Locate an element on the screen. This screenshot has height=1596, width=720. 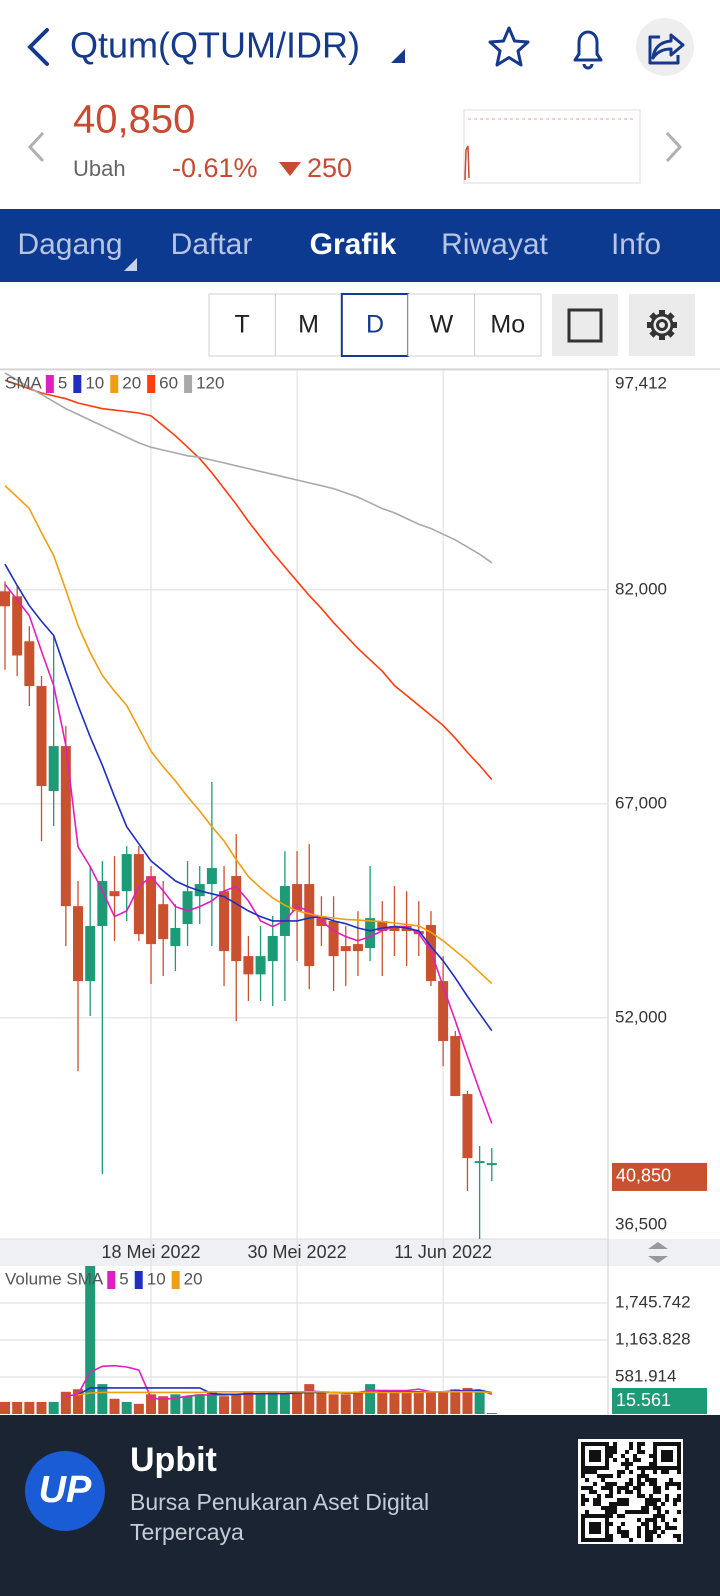
legend-label: 60 is located at coordinates (168, 382).